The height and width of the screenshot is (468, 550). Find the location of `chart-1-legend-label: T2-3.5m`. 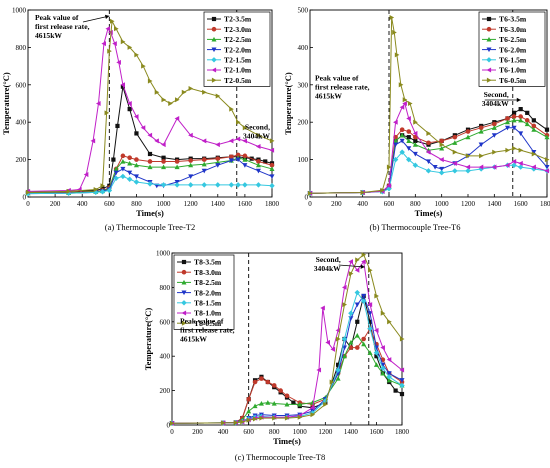

chart-1-legend-label: T2-3.5m is located at coordinates (238, 19).